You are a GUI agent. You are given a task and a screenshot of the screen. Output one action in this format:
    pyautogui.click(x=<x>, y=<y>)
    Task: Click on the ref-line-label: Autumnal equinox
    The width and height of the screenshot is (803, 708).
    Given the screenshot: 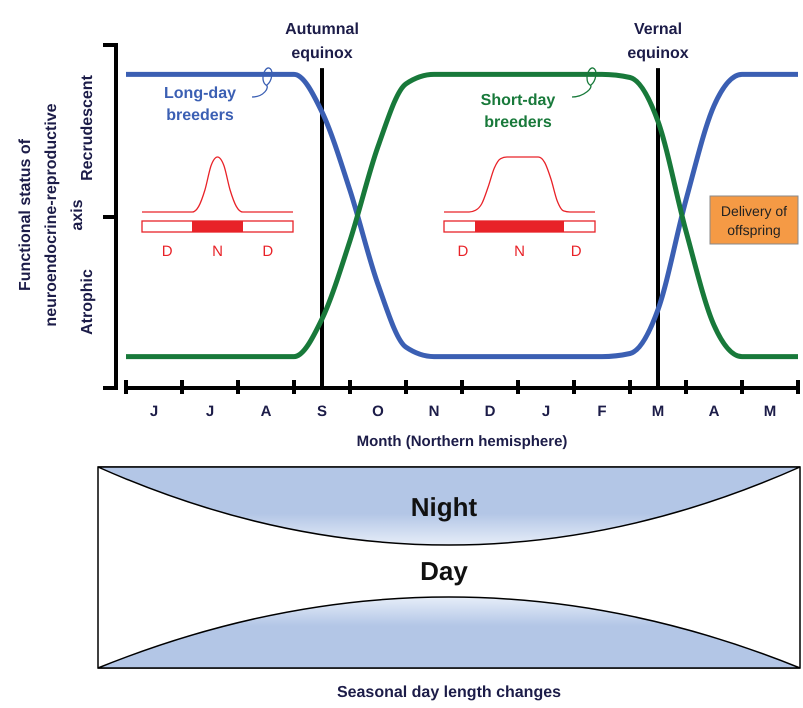 What is the action you would take?
    pyautogui.click(x=322, y=41)
    